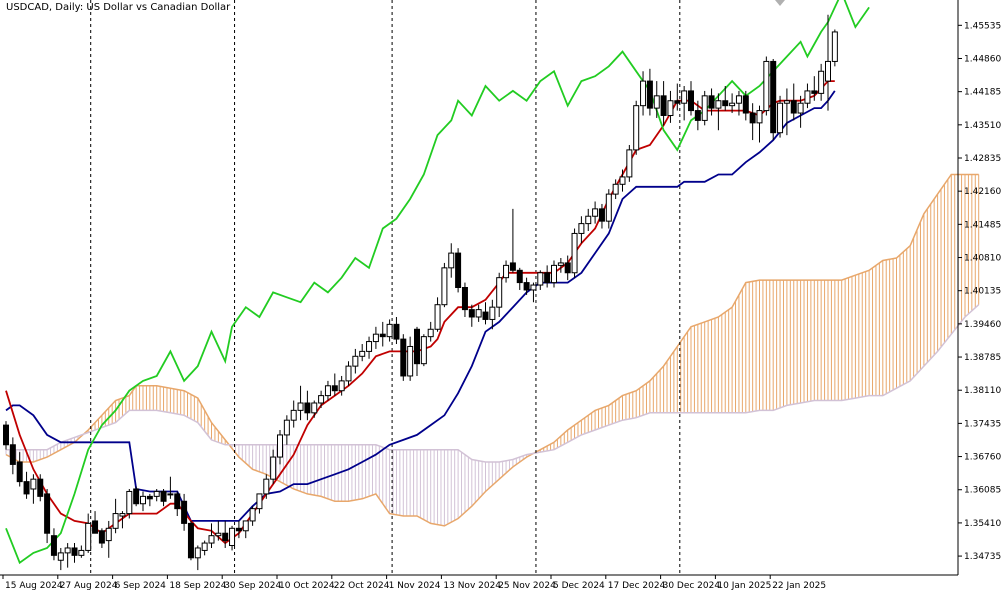 This screenshot has height=596, width=1005. I want to click on time-tick-label: 30 Dec 2024, so click(692, 586).